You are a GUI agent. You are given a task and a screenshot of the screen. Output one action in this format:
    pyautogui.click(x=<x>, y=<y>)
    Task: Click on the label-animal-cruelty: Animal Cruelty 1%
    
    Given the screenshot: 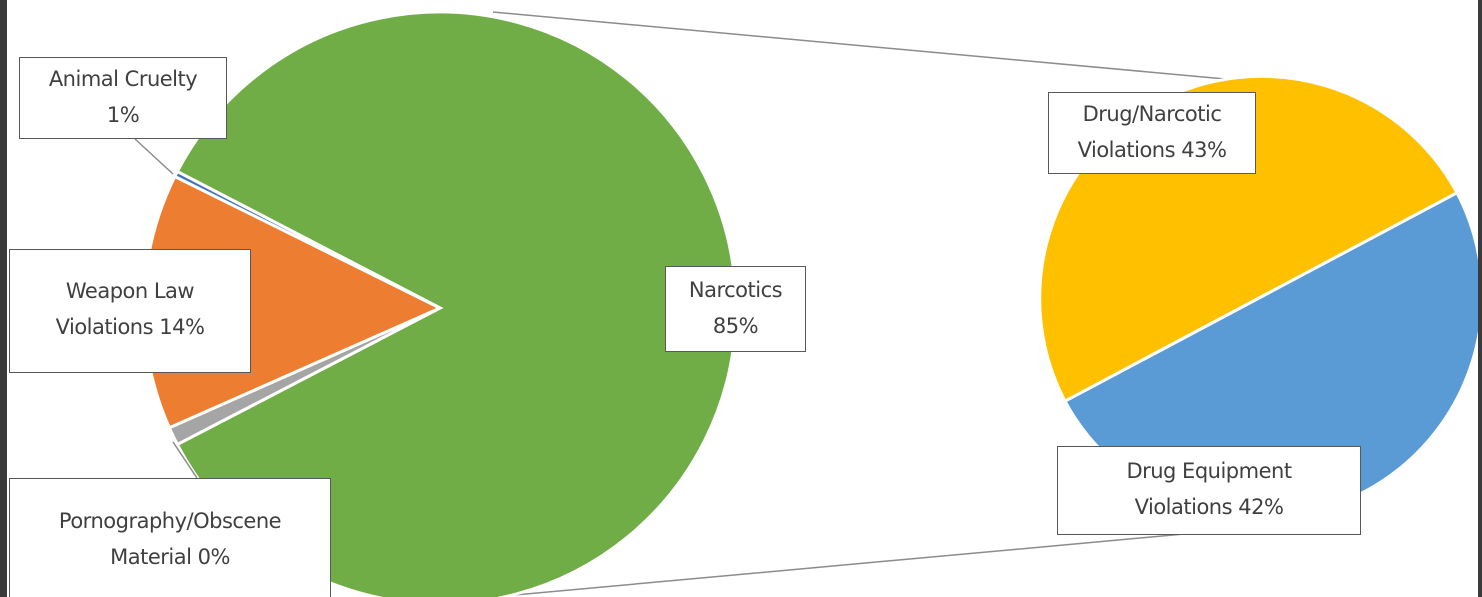 What is the action you would take?
    pyautogui.click(x=123, y=98)
    